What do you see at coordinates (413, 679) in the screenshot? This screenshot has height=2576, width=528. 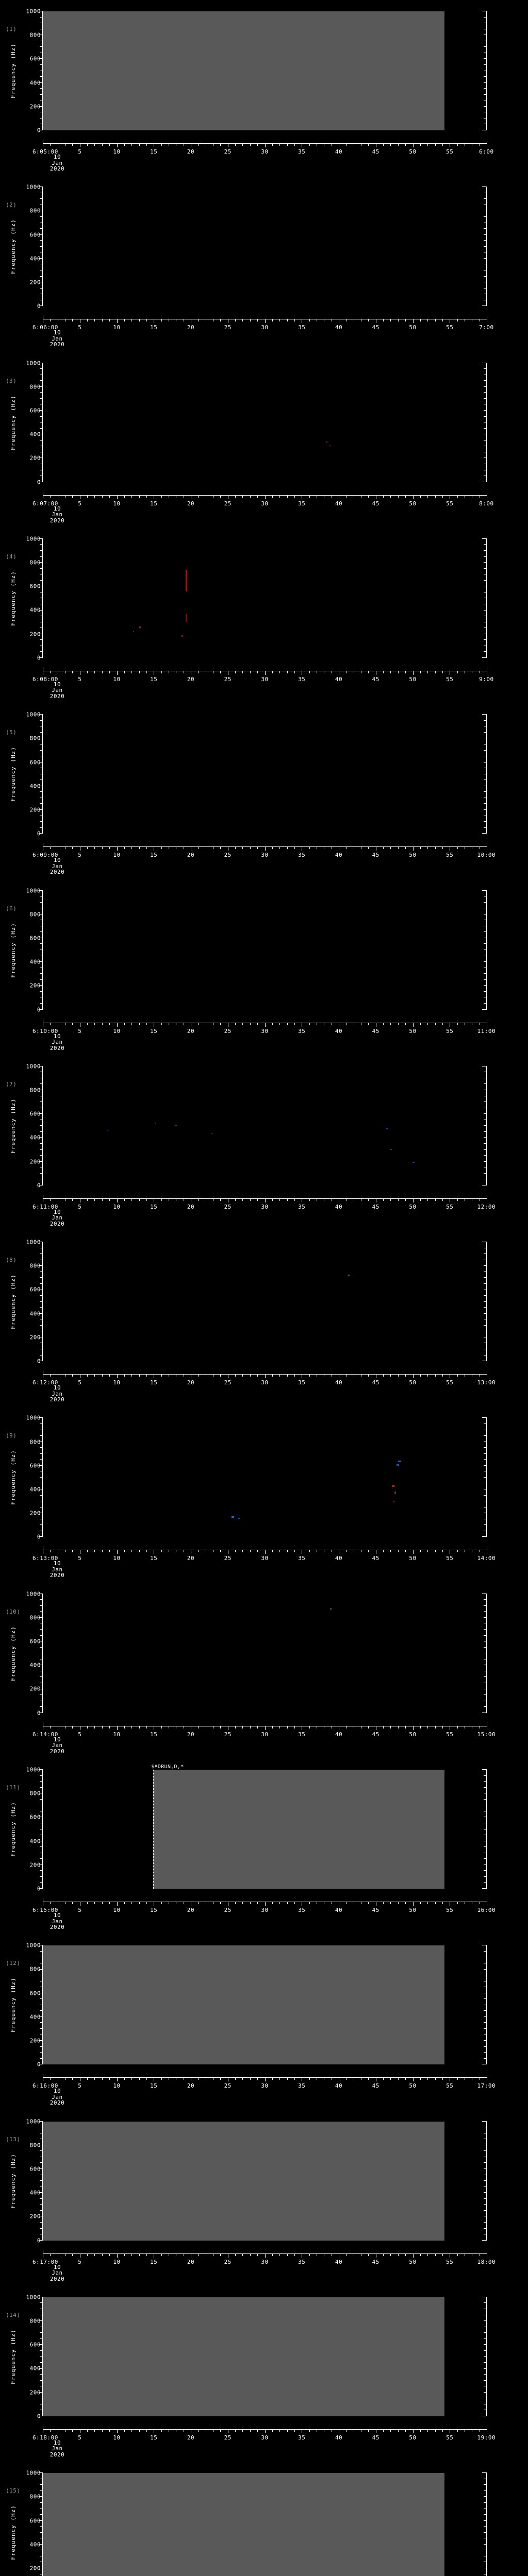 I see `x-axis-tick-label: 50` at bounding box center [413, 679].